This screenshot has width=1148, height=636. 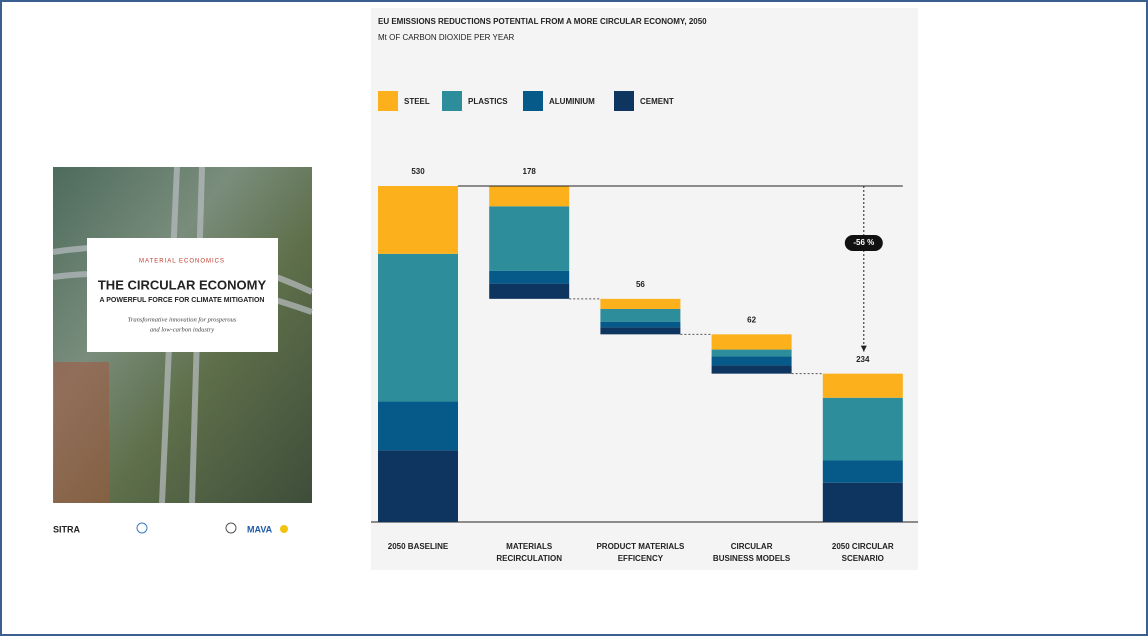 I want to click on x-tick-label: RECIRCULATION, so click(x=529, y=558).